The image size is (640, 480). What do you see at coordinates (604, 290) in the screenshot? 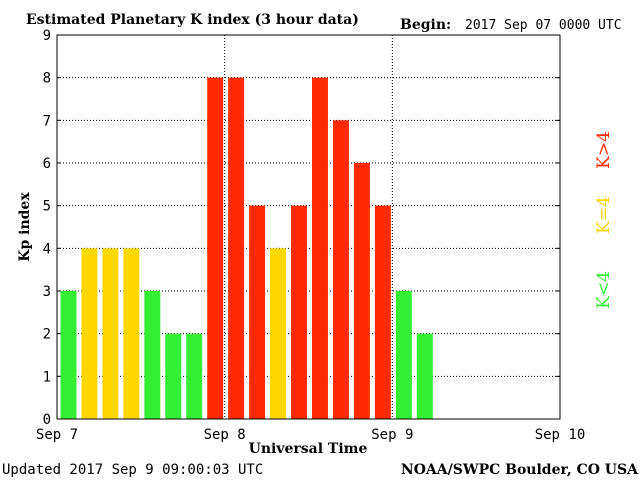
I see `legend-low: K<4` at bounding box center [604, 290].